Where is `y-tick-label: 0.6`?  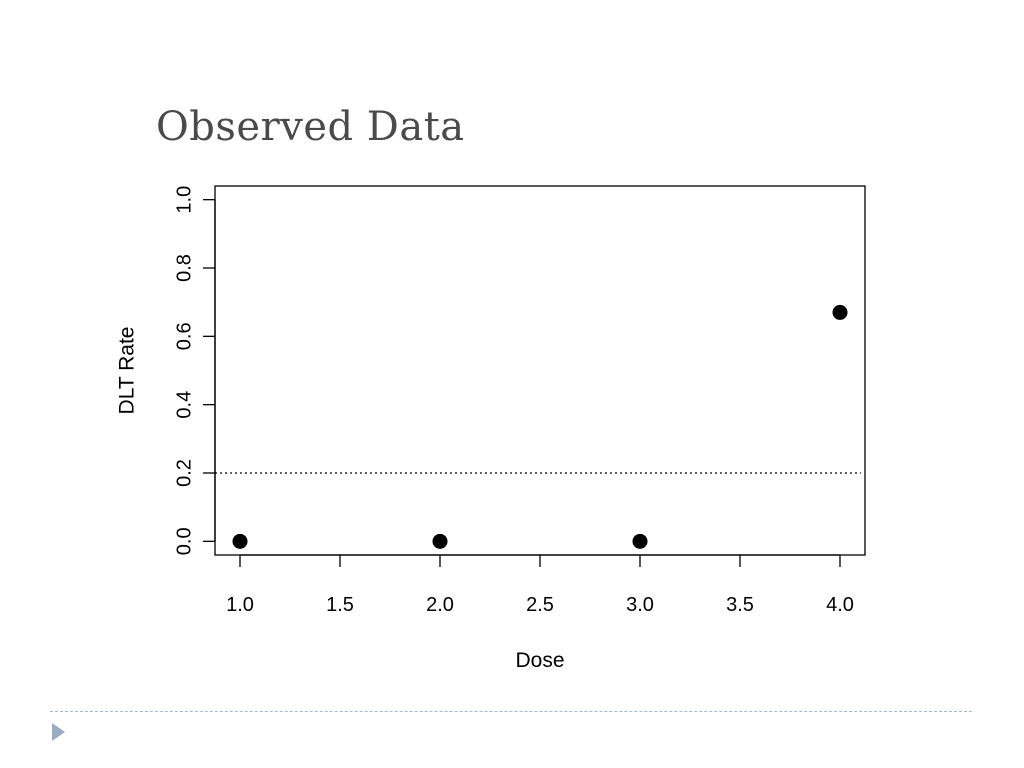
y-tick-label: 0.6 is located at coordinates (184, 336).